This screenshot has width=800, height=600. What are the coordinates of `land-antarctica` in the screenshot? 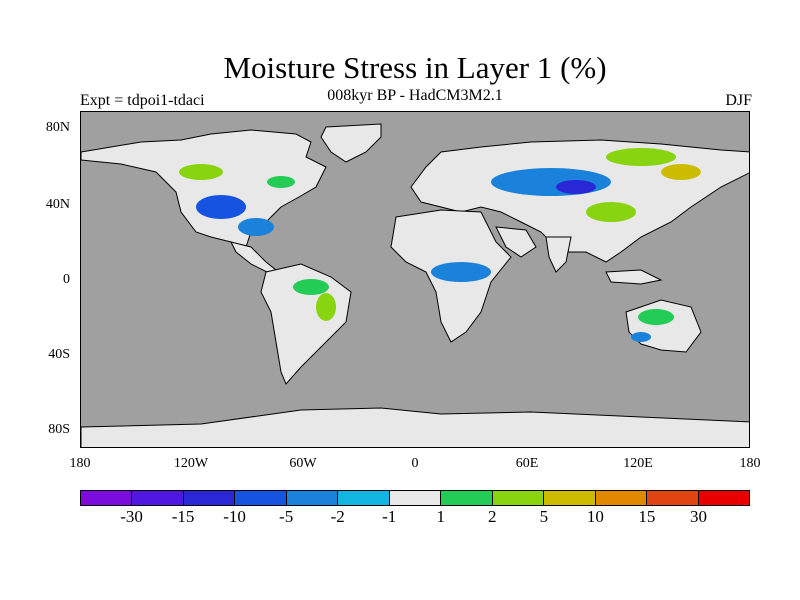 It's located at (415, 427).